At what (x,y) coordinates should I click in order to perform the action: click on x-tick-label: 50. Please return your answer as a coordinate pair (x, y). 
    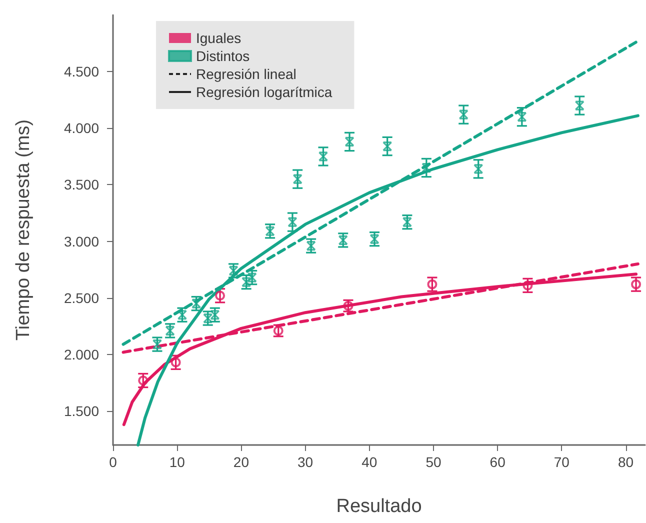
    Looking at the image, I should click on (434, 462).